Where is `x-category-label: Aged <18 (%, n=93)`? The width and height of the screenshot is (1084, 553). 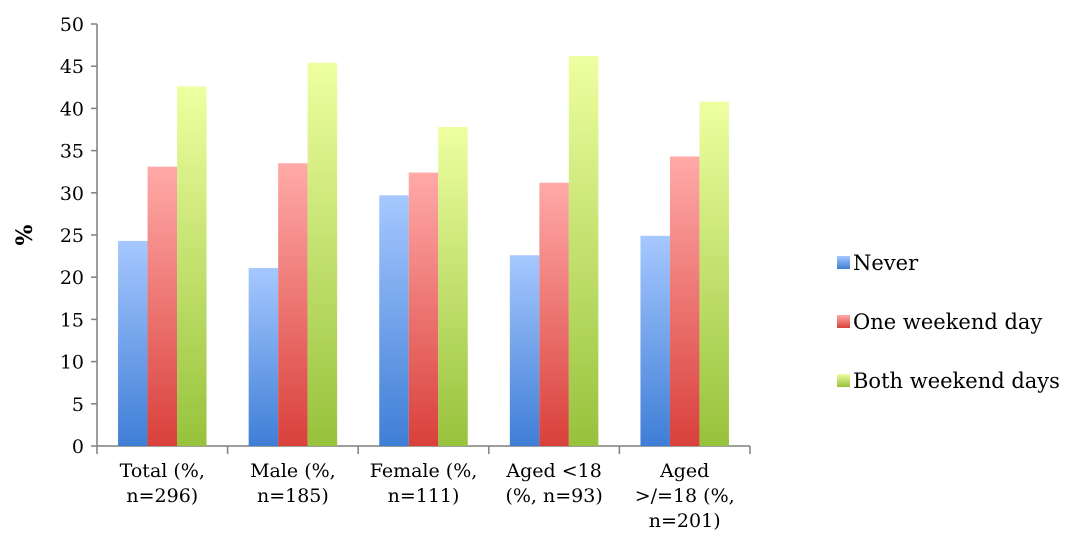 x-category-label: Aged <18 (%, n=93) is located at coordinates (553, 483).